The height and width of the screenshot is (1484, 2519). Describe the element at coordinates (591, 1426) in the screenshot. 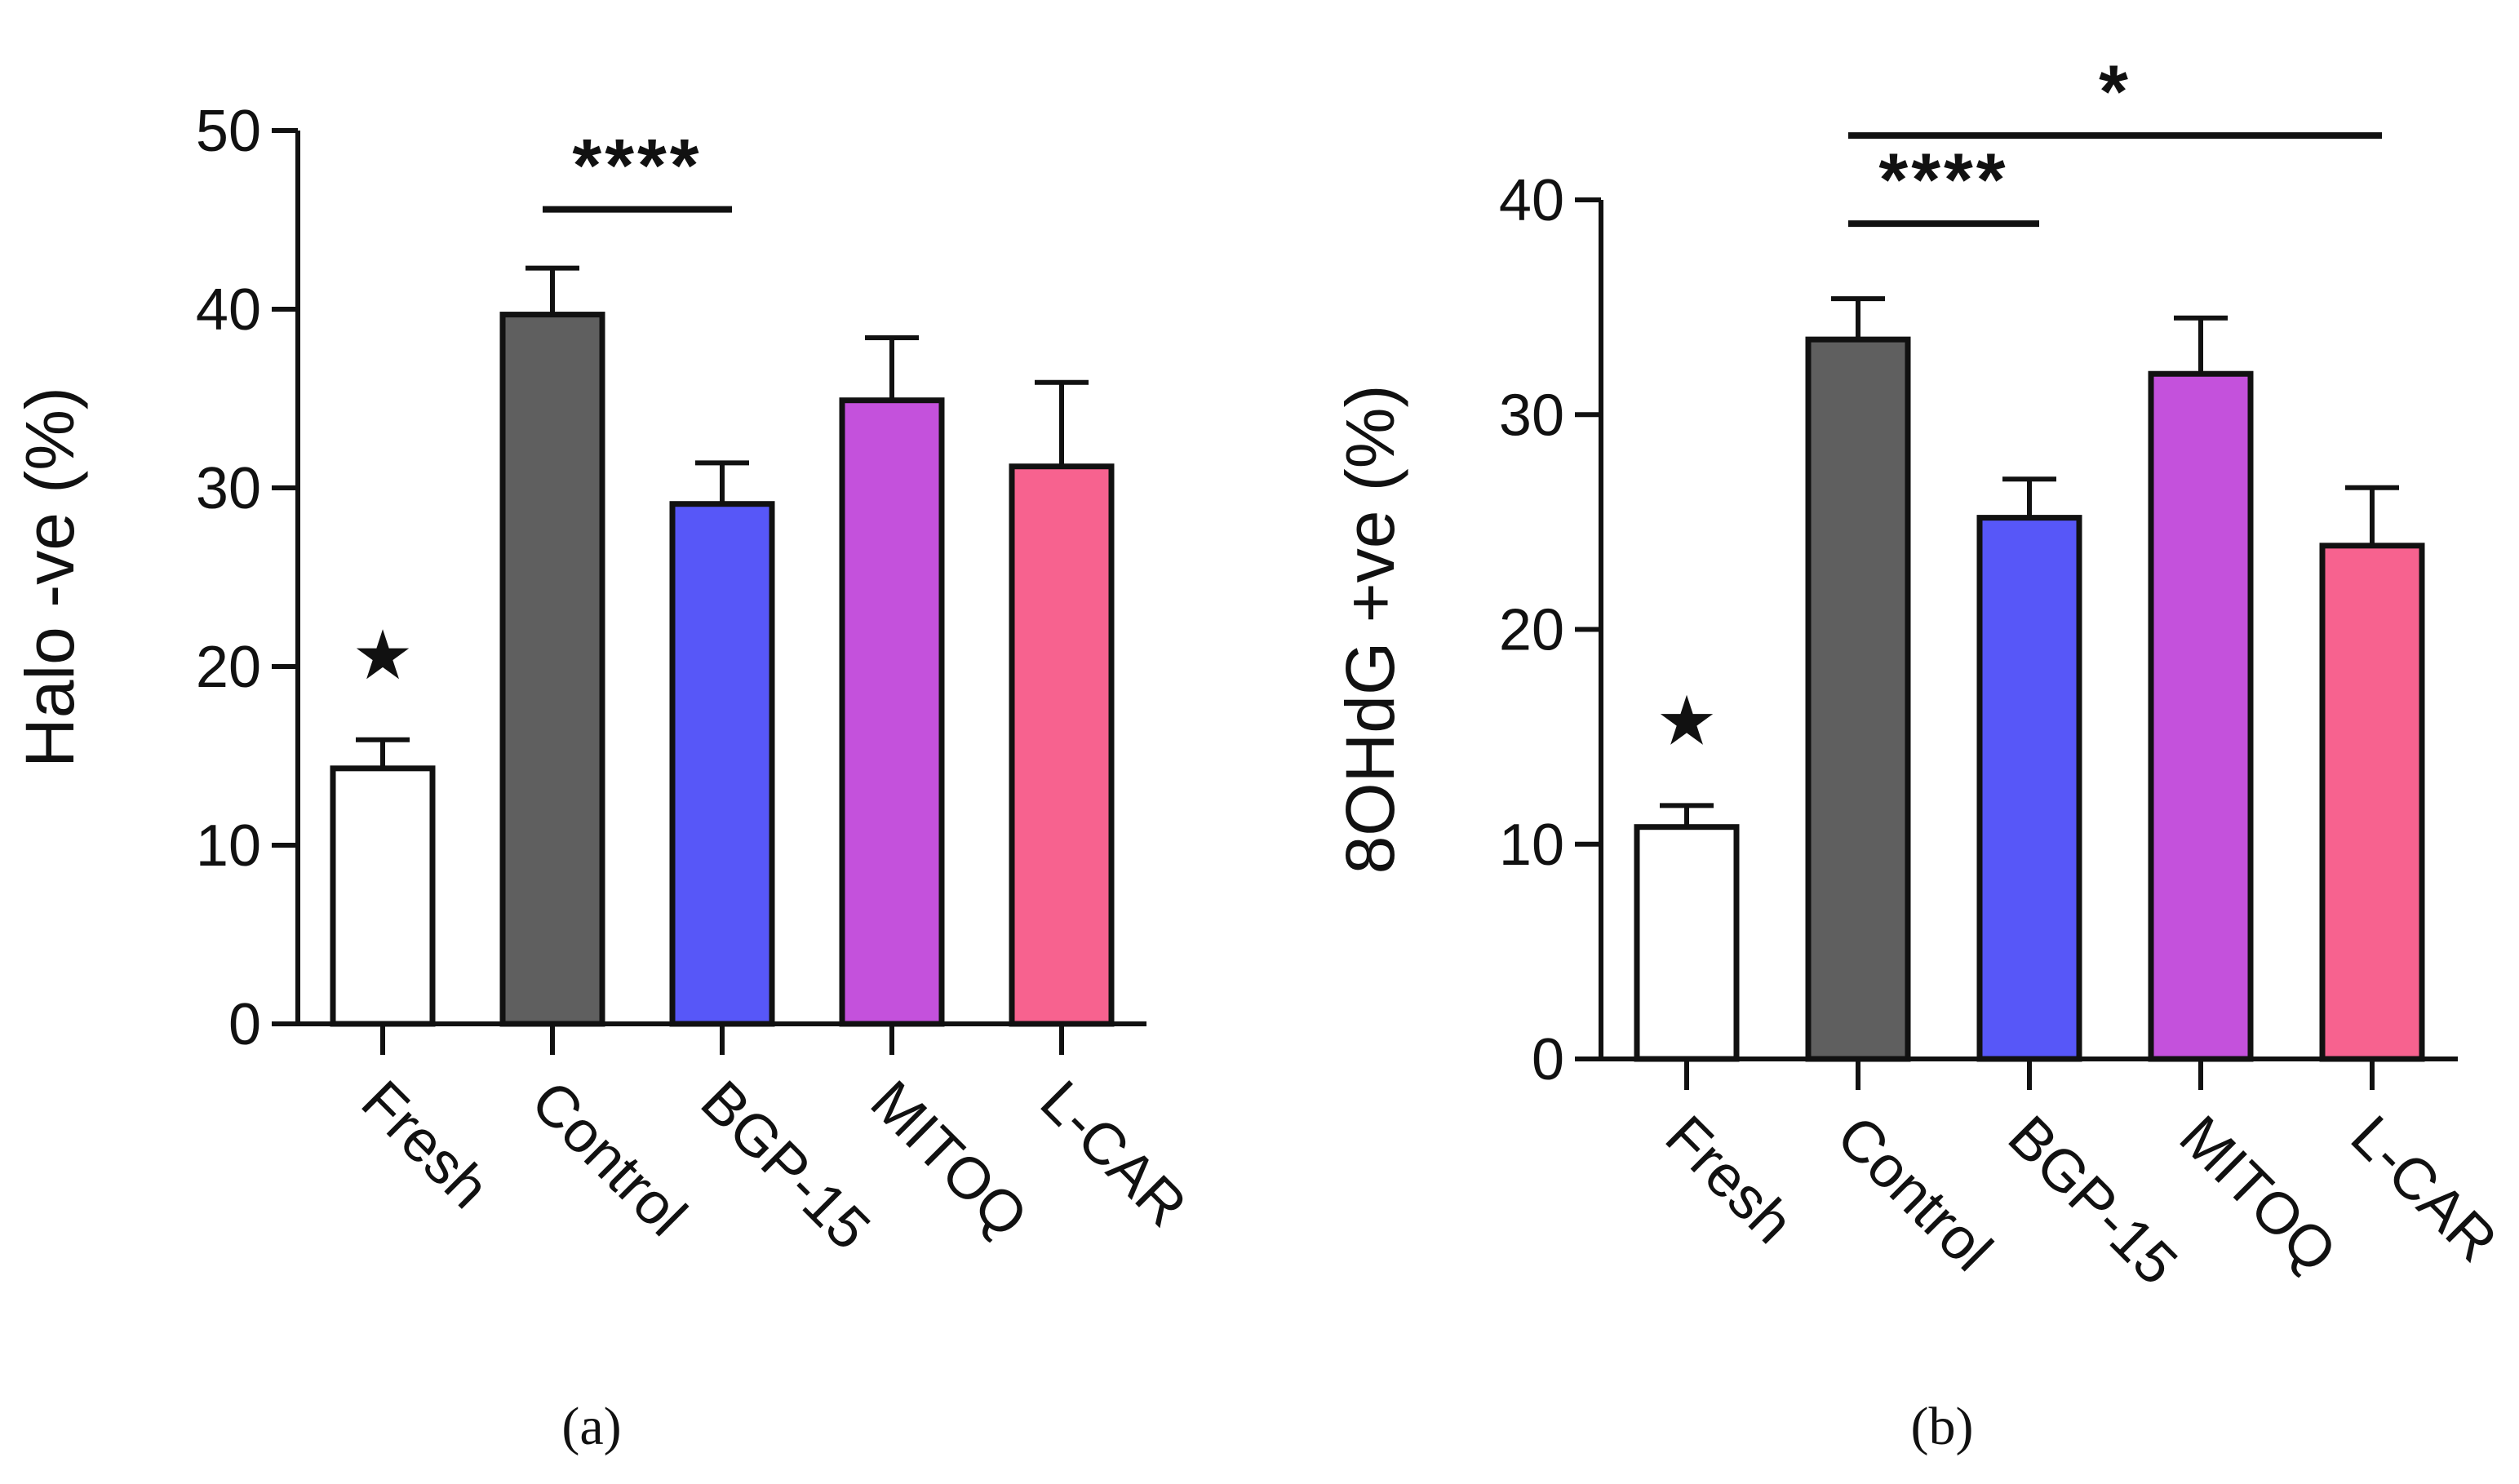

I see `panel-label: (a)` at that location.